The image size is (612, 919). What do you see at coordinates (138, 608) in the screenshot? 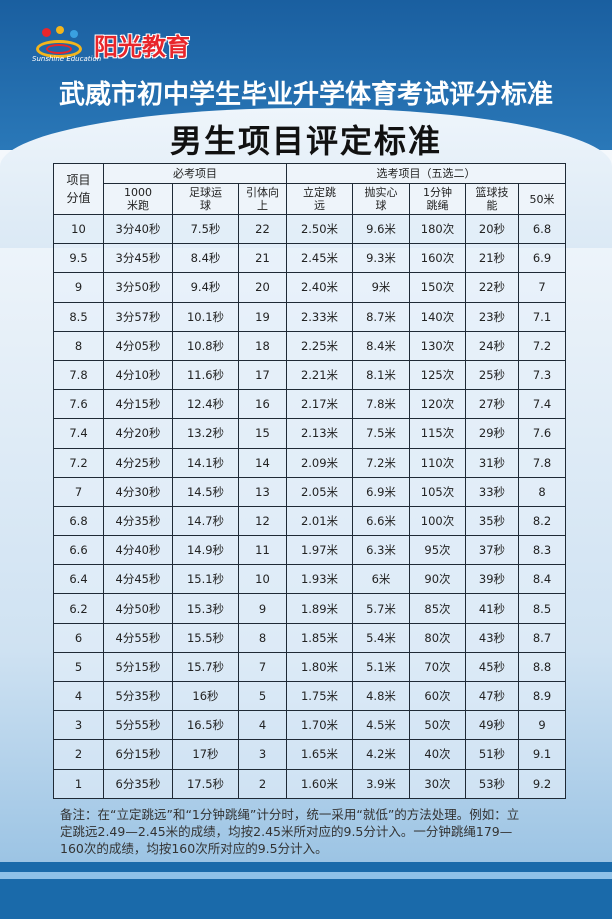
I see `value-cell: 4分50秒` at bounding box center [138, 608].